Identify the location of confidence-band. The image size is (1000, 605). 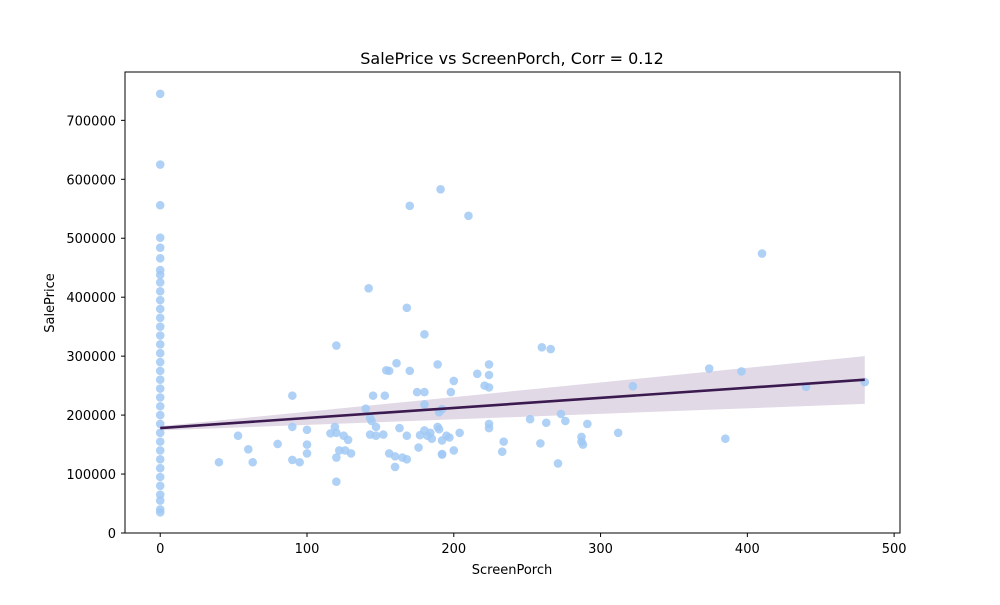
(512, 393).